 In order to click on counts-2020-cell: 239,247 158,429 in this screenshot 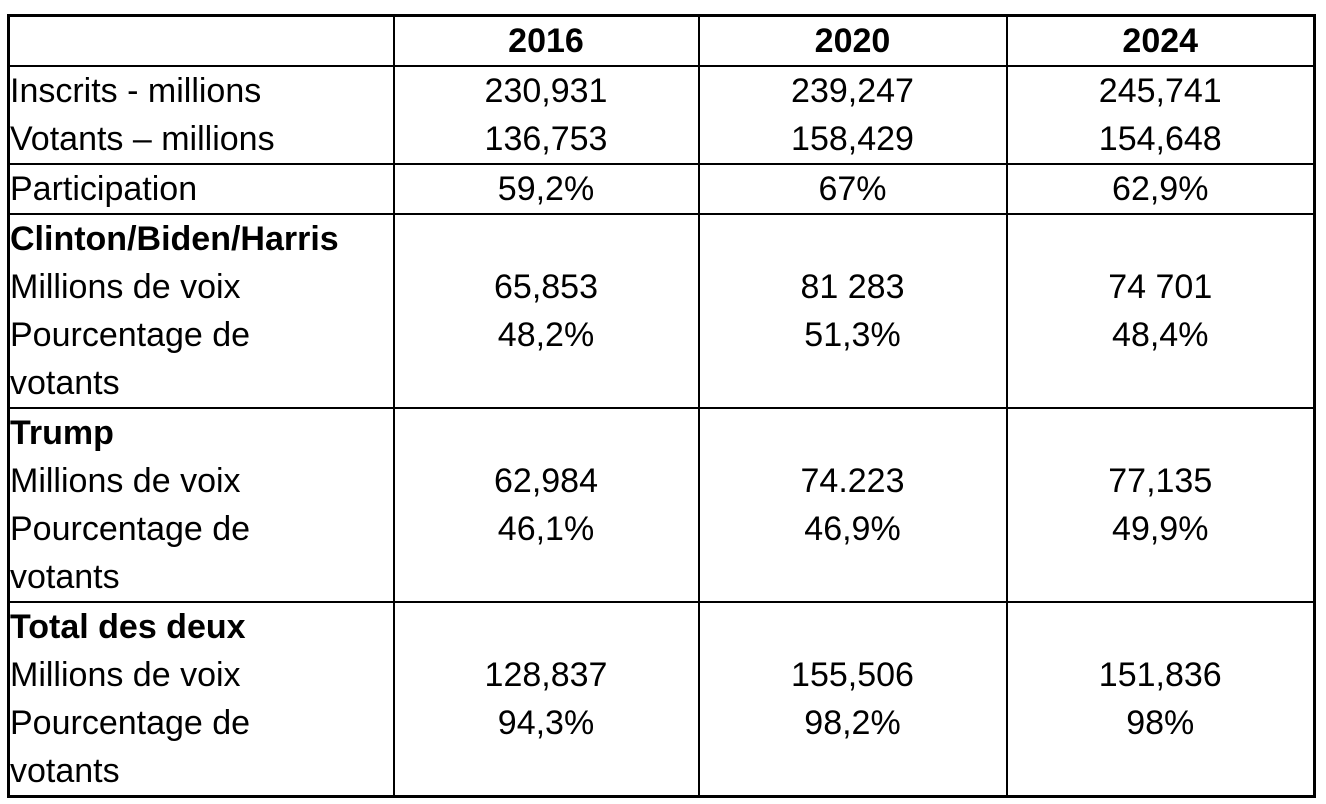, I will do `click(852, 115)`.